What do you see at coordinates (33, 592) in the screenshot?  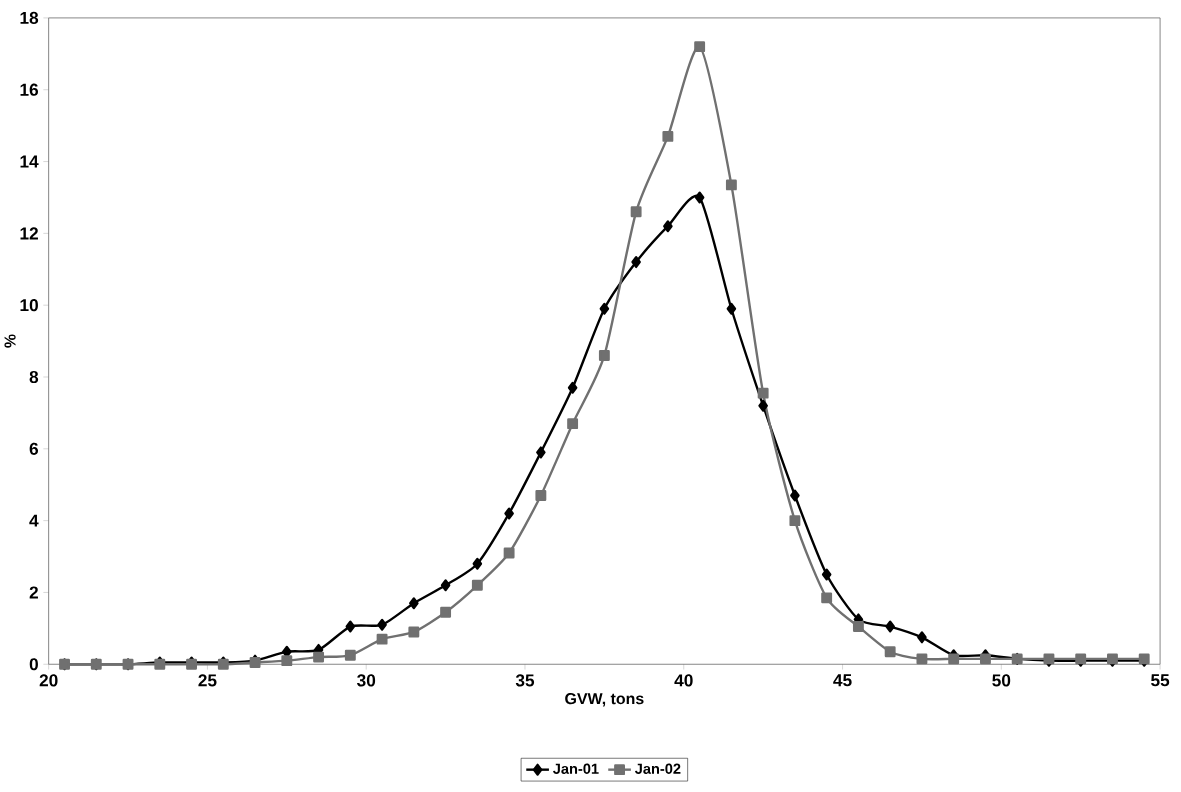 I see `y-tick-label: 2` at bounding box center [33, 592].